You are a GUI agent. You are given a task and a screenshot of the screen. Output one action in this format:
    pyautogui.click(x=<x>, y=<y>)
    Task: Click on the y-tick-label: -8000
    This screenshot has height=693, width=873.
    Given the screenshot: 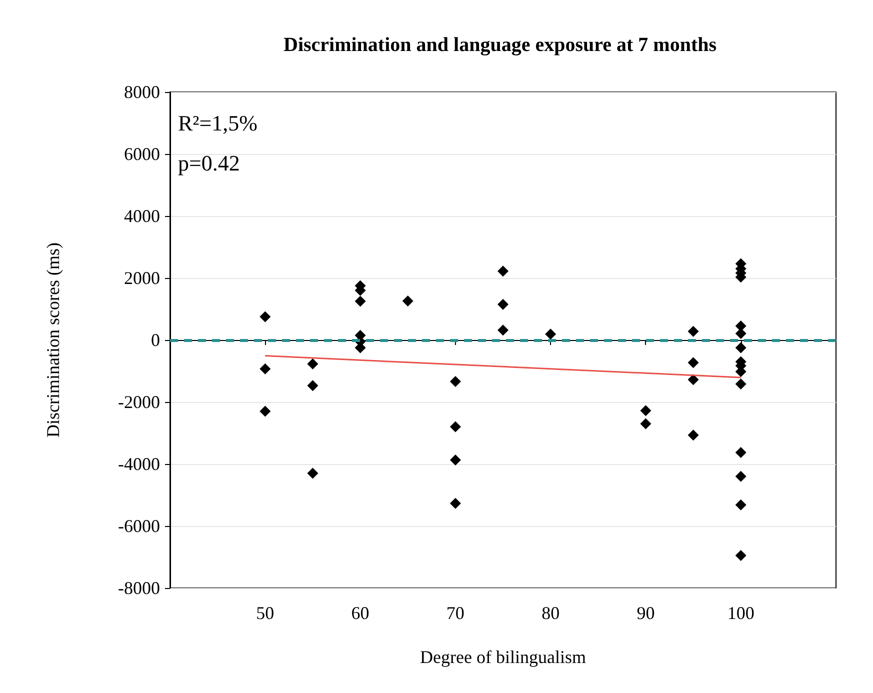 What is the action you would take?
    pyautogui.click(x=139, y=588)
    